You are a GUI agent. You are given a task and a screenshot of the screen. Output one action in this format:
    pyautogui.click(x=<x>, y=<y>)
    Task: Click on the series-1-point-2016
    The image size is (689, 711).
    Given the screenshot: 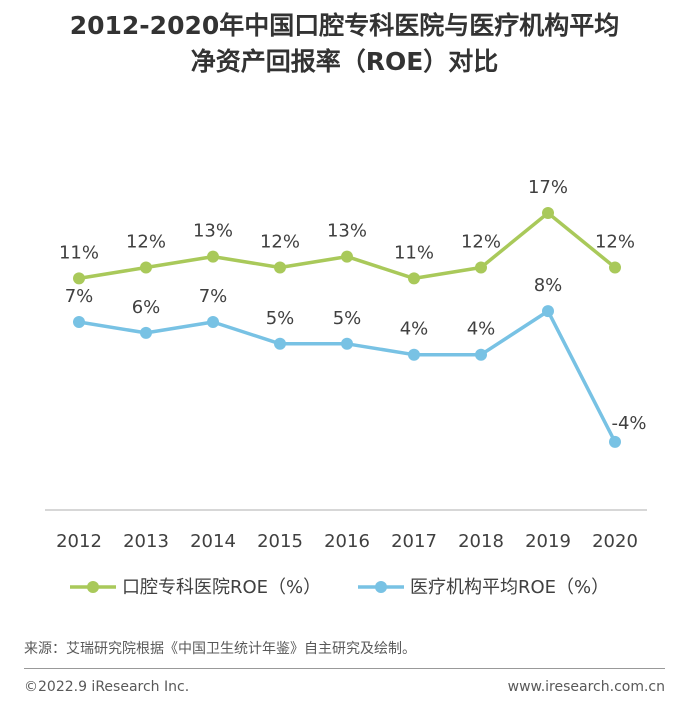 What is the action you would take?
    pyautogui.click(x=347, y=256)
    